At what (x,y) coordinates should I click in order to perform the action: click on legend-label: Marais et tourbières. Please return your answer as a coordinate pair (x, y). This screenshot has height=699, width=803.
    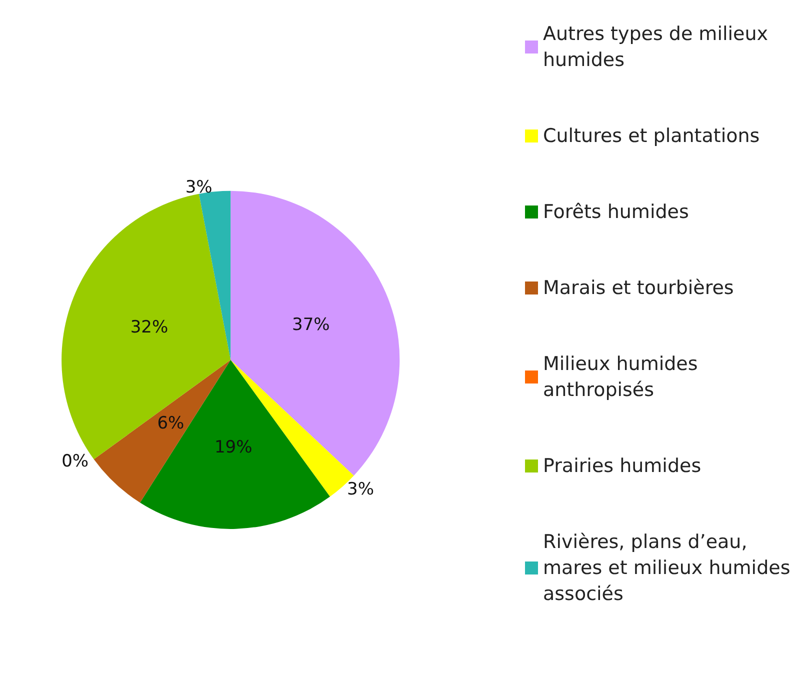
    Looking at the image, I should click on (638, 288).